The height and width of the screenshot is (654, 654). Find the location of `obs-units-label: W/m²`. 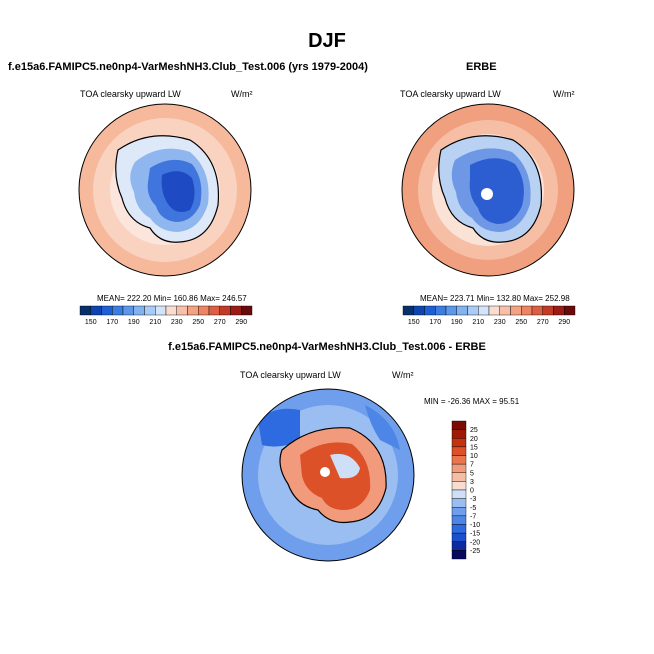

obs-units-label: W/m² is located at coordinates (564, 94).